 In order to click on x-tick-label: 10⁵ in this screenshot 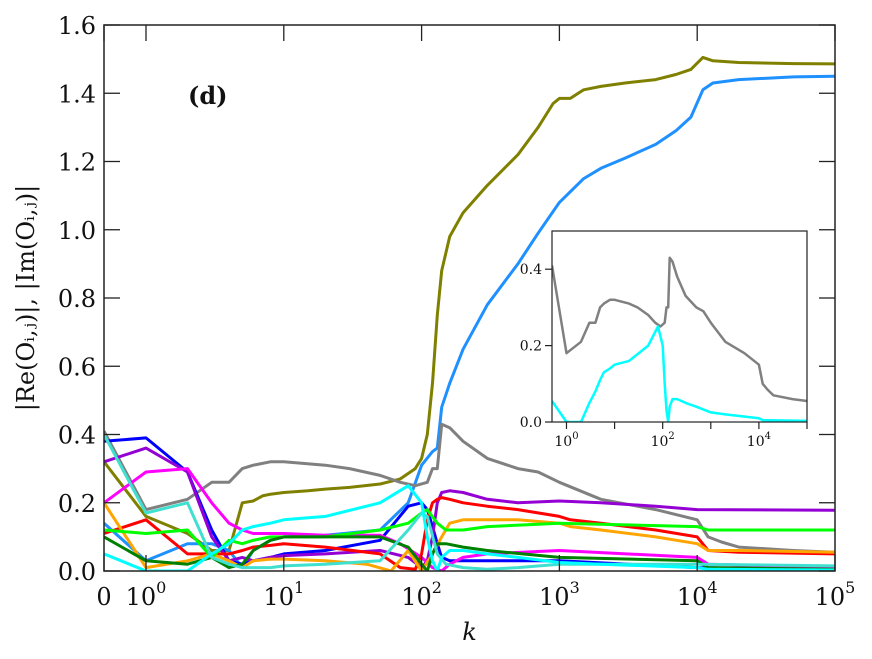, I will do `click(835, 594)`.